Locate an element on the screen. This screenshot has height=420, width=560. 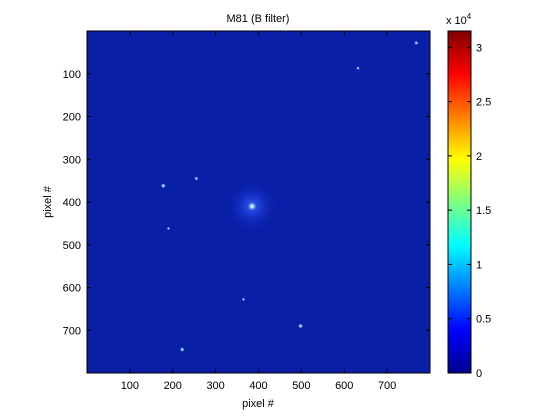
y-tick-label: 300 is located at coordinates (72, 160).